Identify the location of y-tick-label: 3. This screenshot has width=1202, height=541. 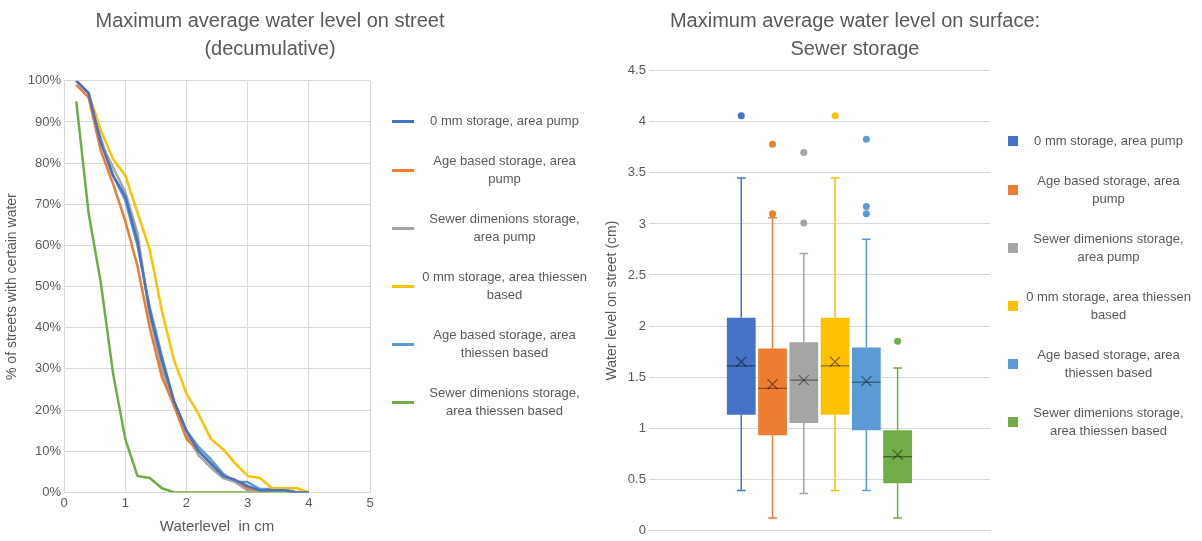
(642, 223).